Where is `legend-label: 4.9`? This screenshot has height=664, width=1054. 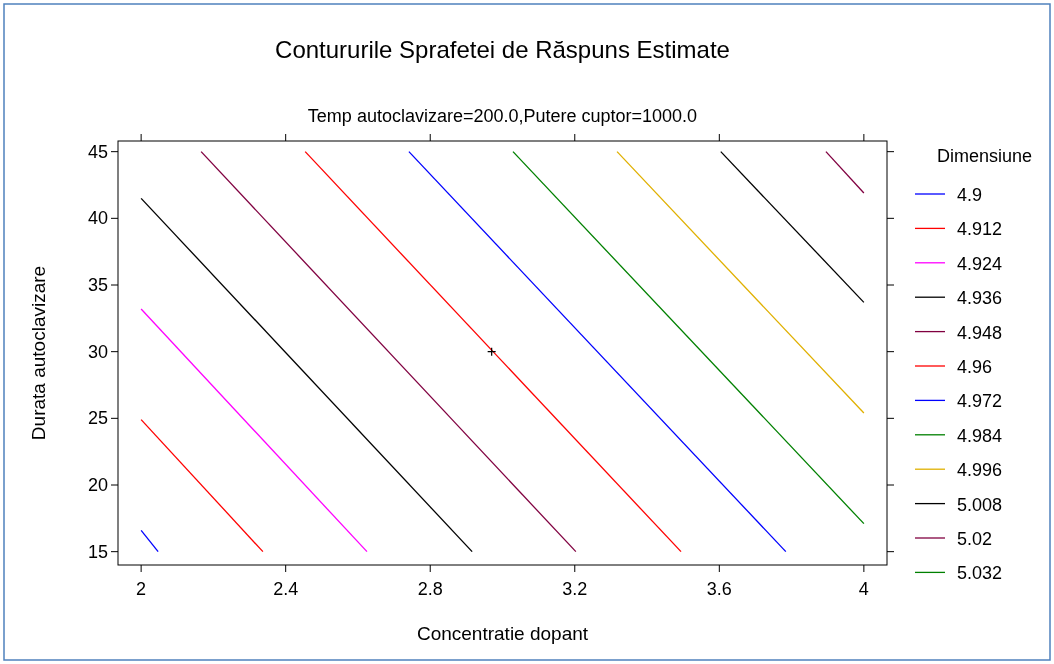 legend-label: 4.9 is located at coordinates (970, 195).